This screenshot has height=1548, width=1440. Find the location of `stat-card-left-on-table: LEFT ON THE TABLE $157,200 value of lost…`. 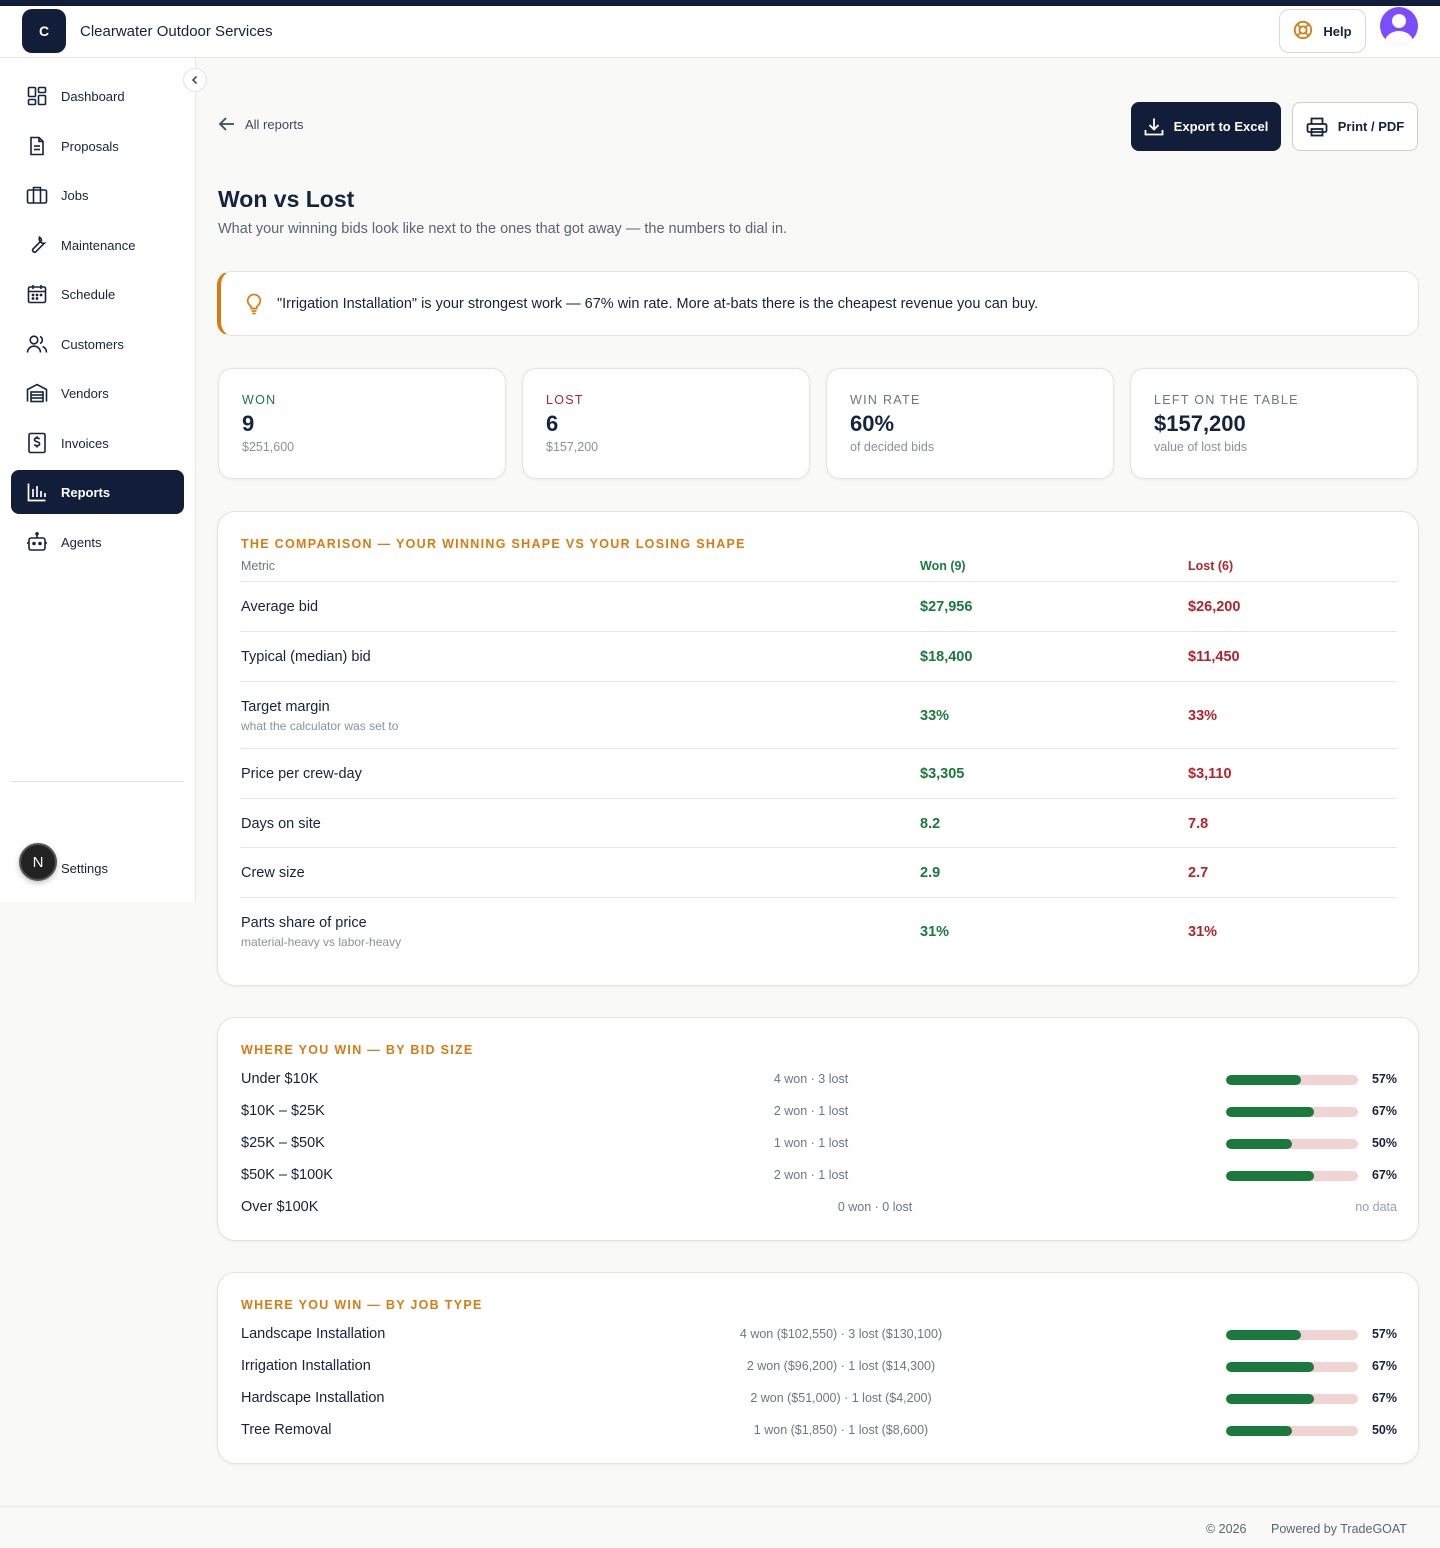

stat-card-left-on-table: LEFT ON THE TABLE $157,200 value of lost… is located at coordinates (1274, 423).